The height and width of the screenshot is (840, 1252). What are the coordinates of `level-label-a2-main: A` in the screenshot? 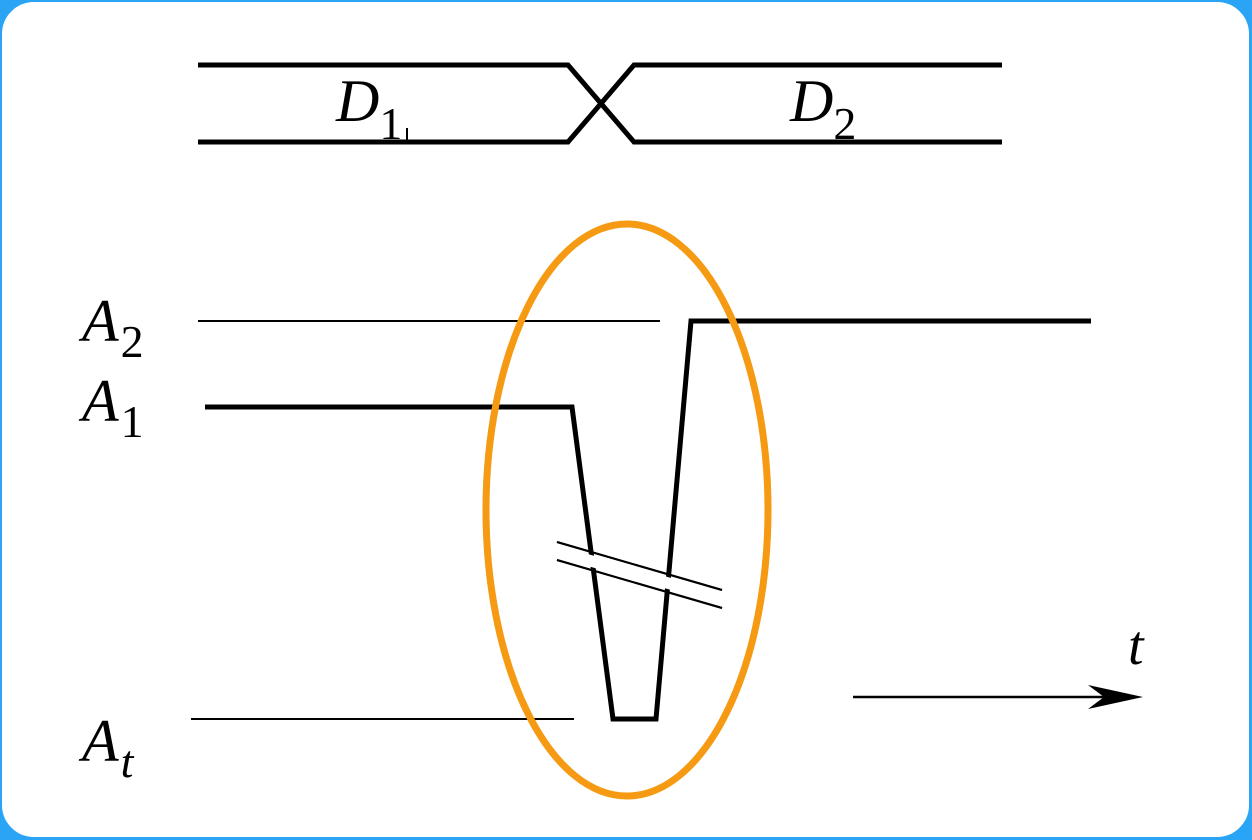 It's located at (98, 321).